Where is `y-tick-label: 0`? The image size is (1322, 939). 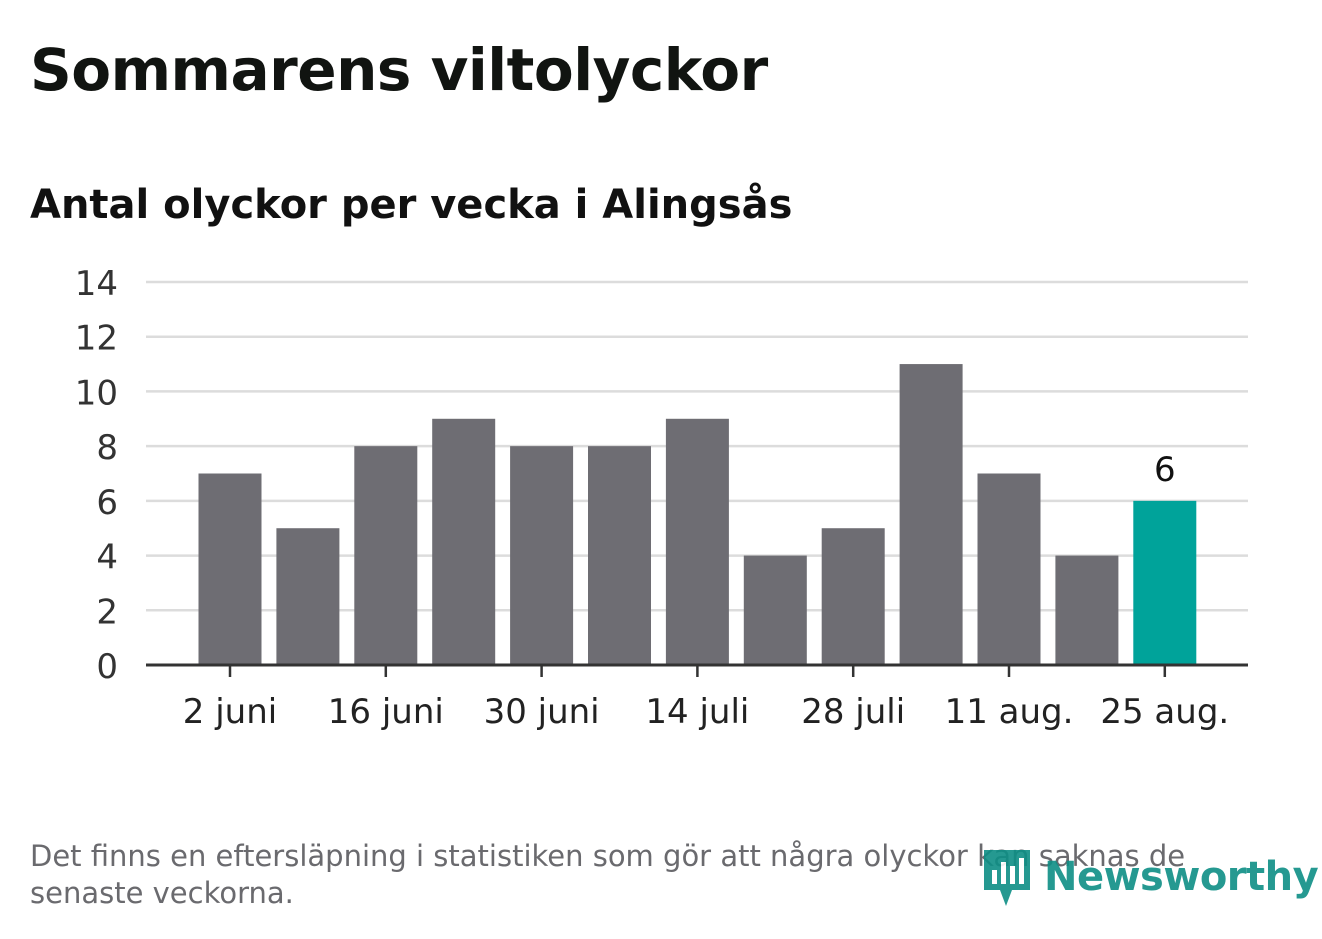
y-tick-label: 0 is located at coordinates (107, 667).